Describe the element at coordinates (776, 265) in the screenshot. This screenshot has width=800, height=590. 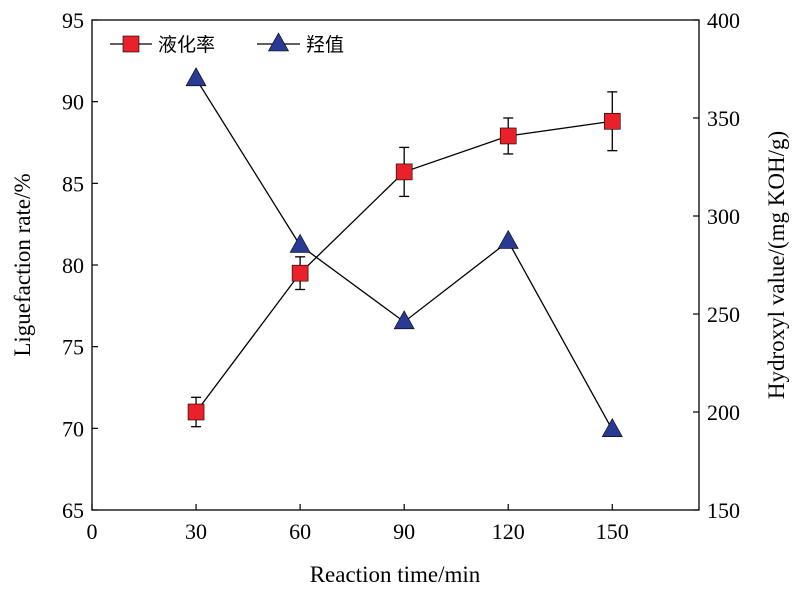
I see `y-right-axis-title: Hydroxyl value/(mg KOH/g)` at that location.